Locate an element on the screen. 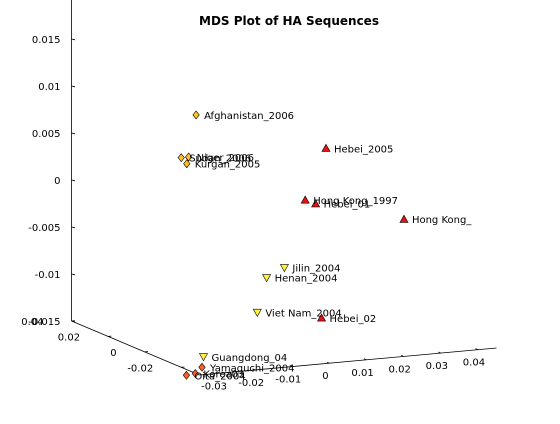 This screenshot has width=560, height=424. x-tick-label: -0.03 is located at coordinates (214, 386).